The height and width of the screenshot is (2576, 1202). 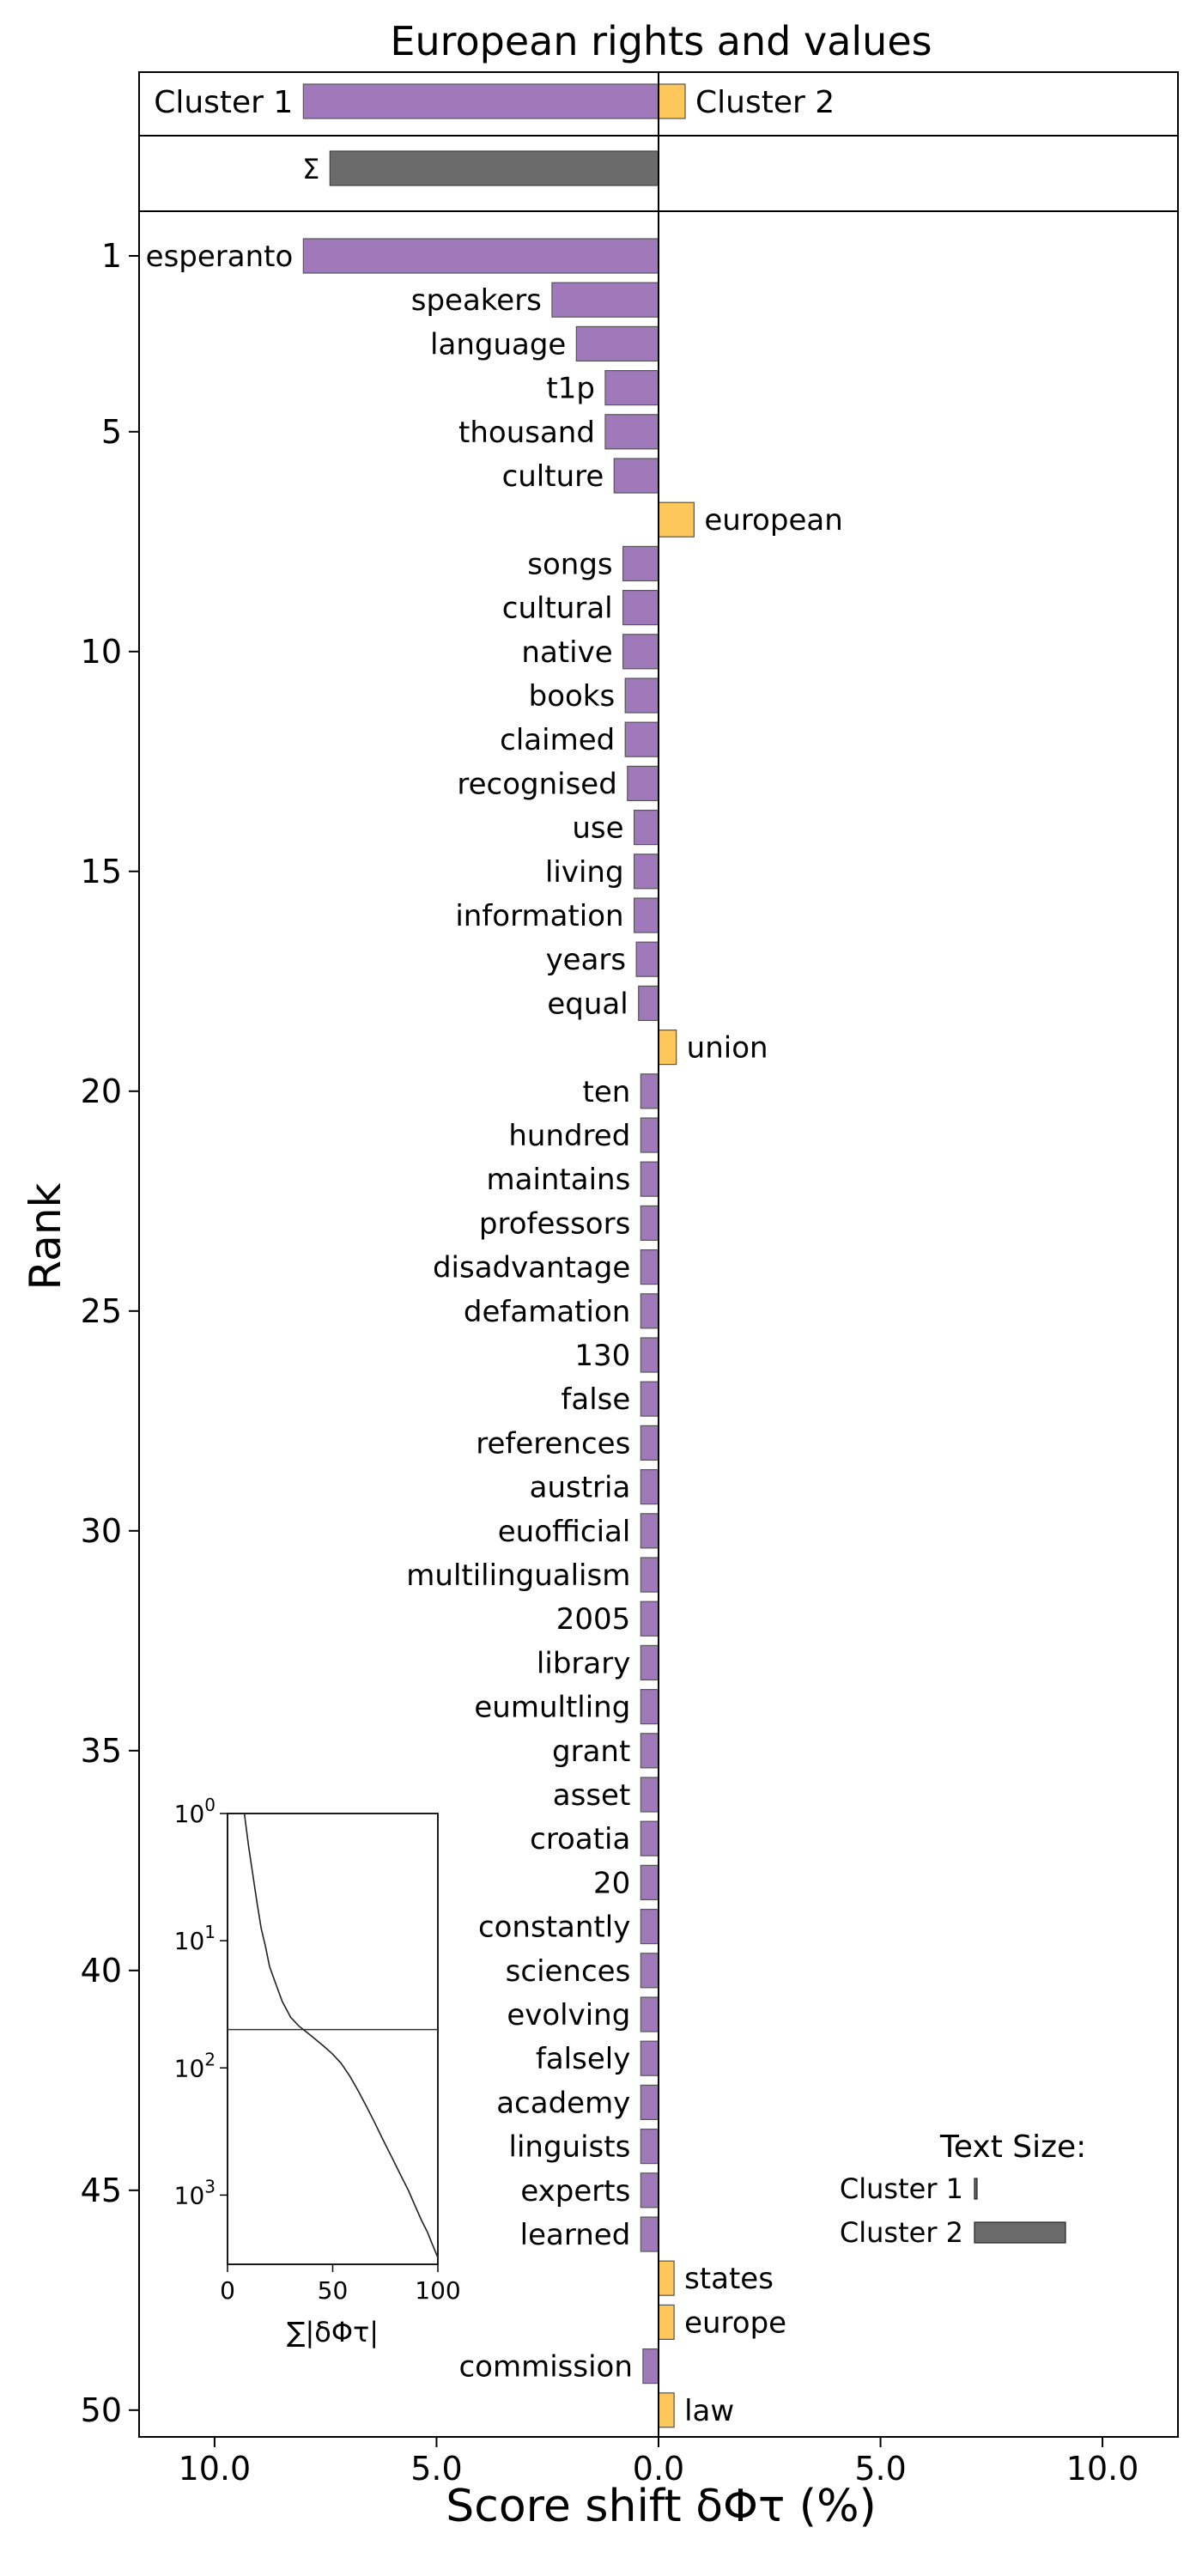 What do you see at coordinates (558, 1180) in the screenshot?
I see `word-label: maintains` at bounding box center [558, 1180].